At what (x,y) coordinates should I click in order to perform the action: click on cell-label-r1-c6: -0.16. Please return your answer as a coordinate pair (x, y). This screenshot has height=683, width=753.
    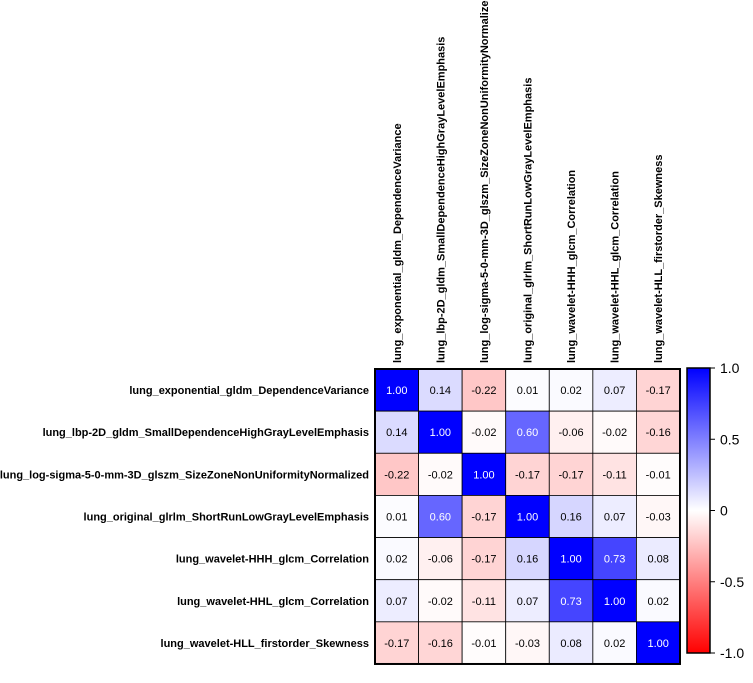
    Looking at the image, I should click on (658, 433).